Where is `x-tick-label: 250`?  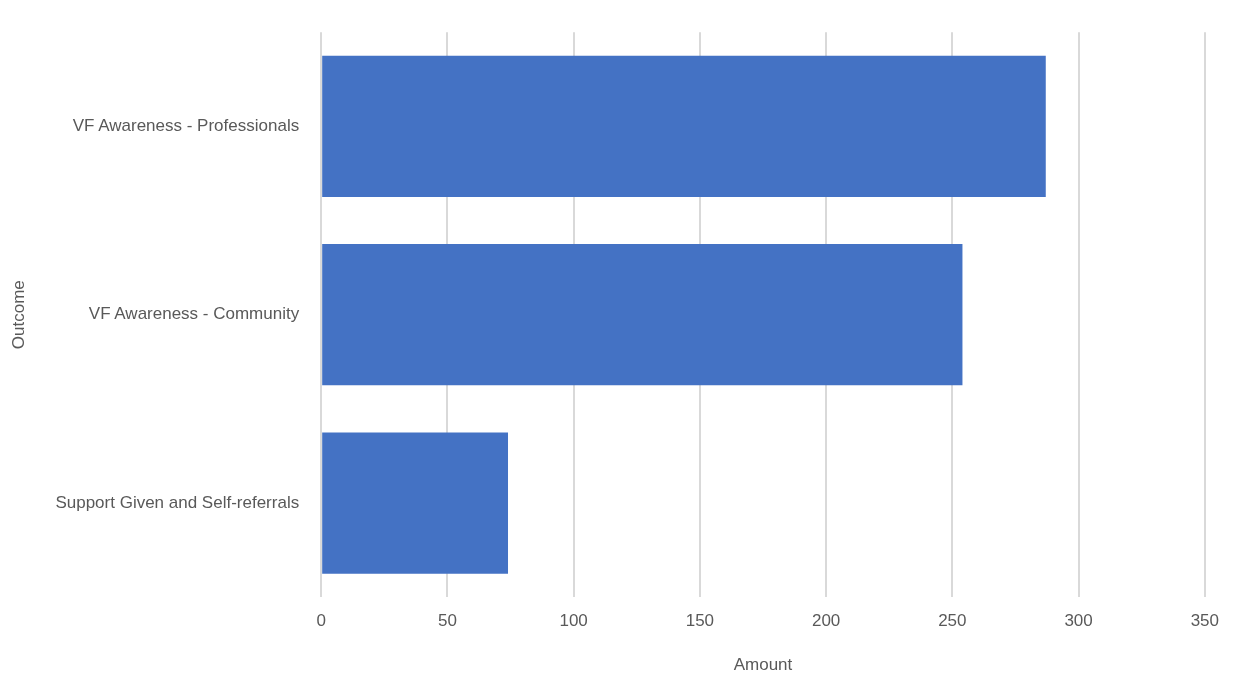 x-tick-label: 250 is located at coordinates (952, 621).